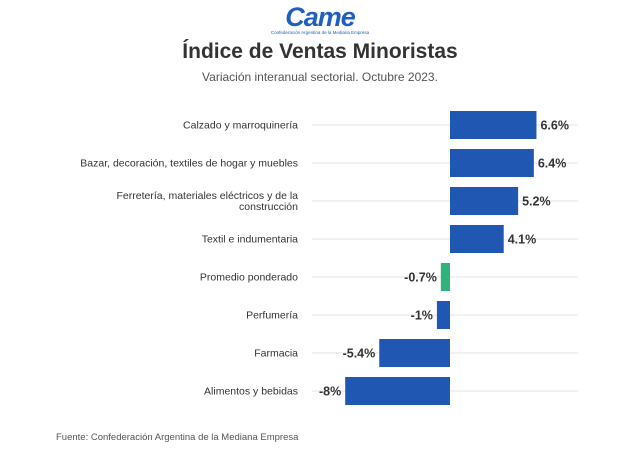 This screenshot has width=640, height=460. Describe the element at coordinates (554, 126) in the screenshot. I see `data-label: 6.6%` at that location.